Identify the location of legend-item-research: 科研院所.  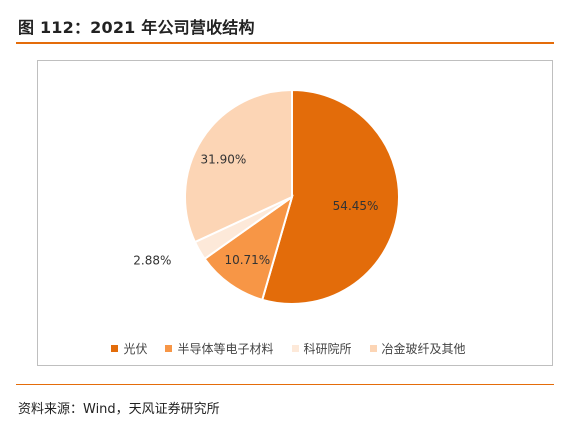
(321, 348).